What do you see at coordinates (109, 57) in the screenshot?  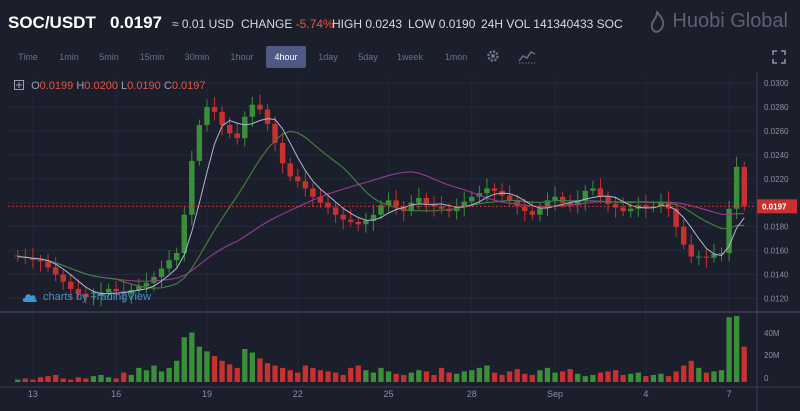 I see `interval-5min: 5min` at bounding box center [109, 57].